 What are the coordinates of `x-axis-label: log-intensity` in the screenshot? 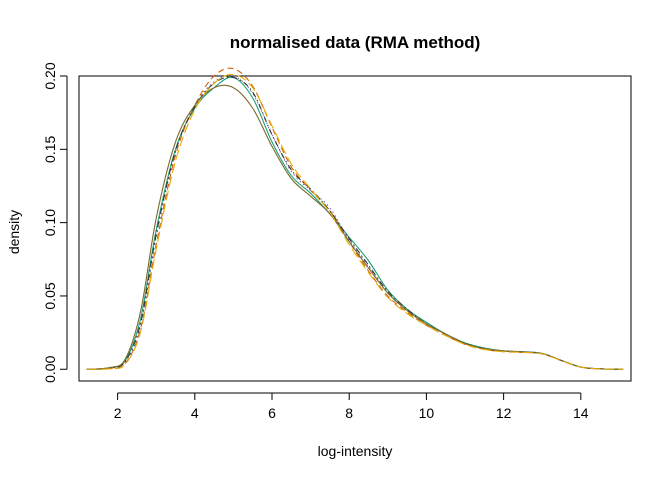 It's located at (355, 451).